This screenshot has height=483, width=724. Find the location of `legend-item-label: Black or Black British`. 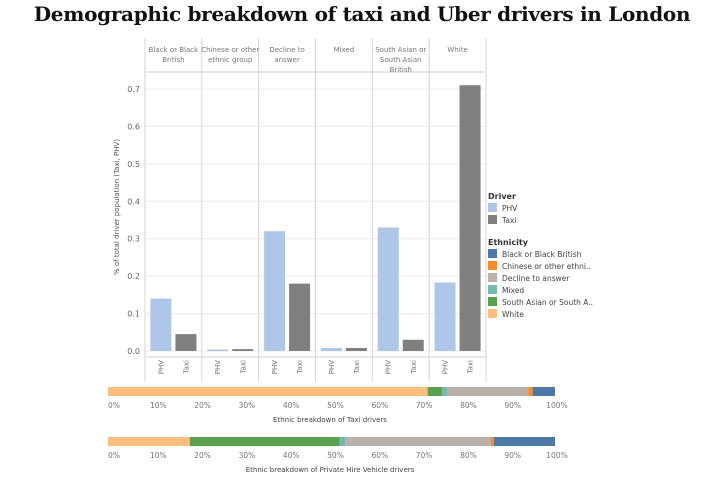

legend-item-label: Black or Black British is located at coordinates (542, 254).